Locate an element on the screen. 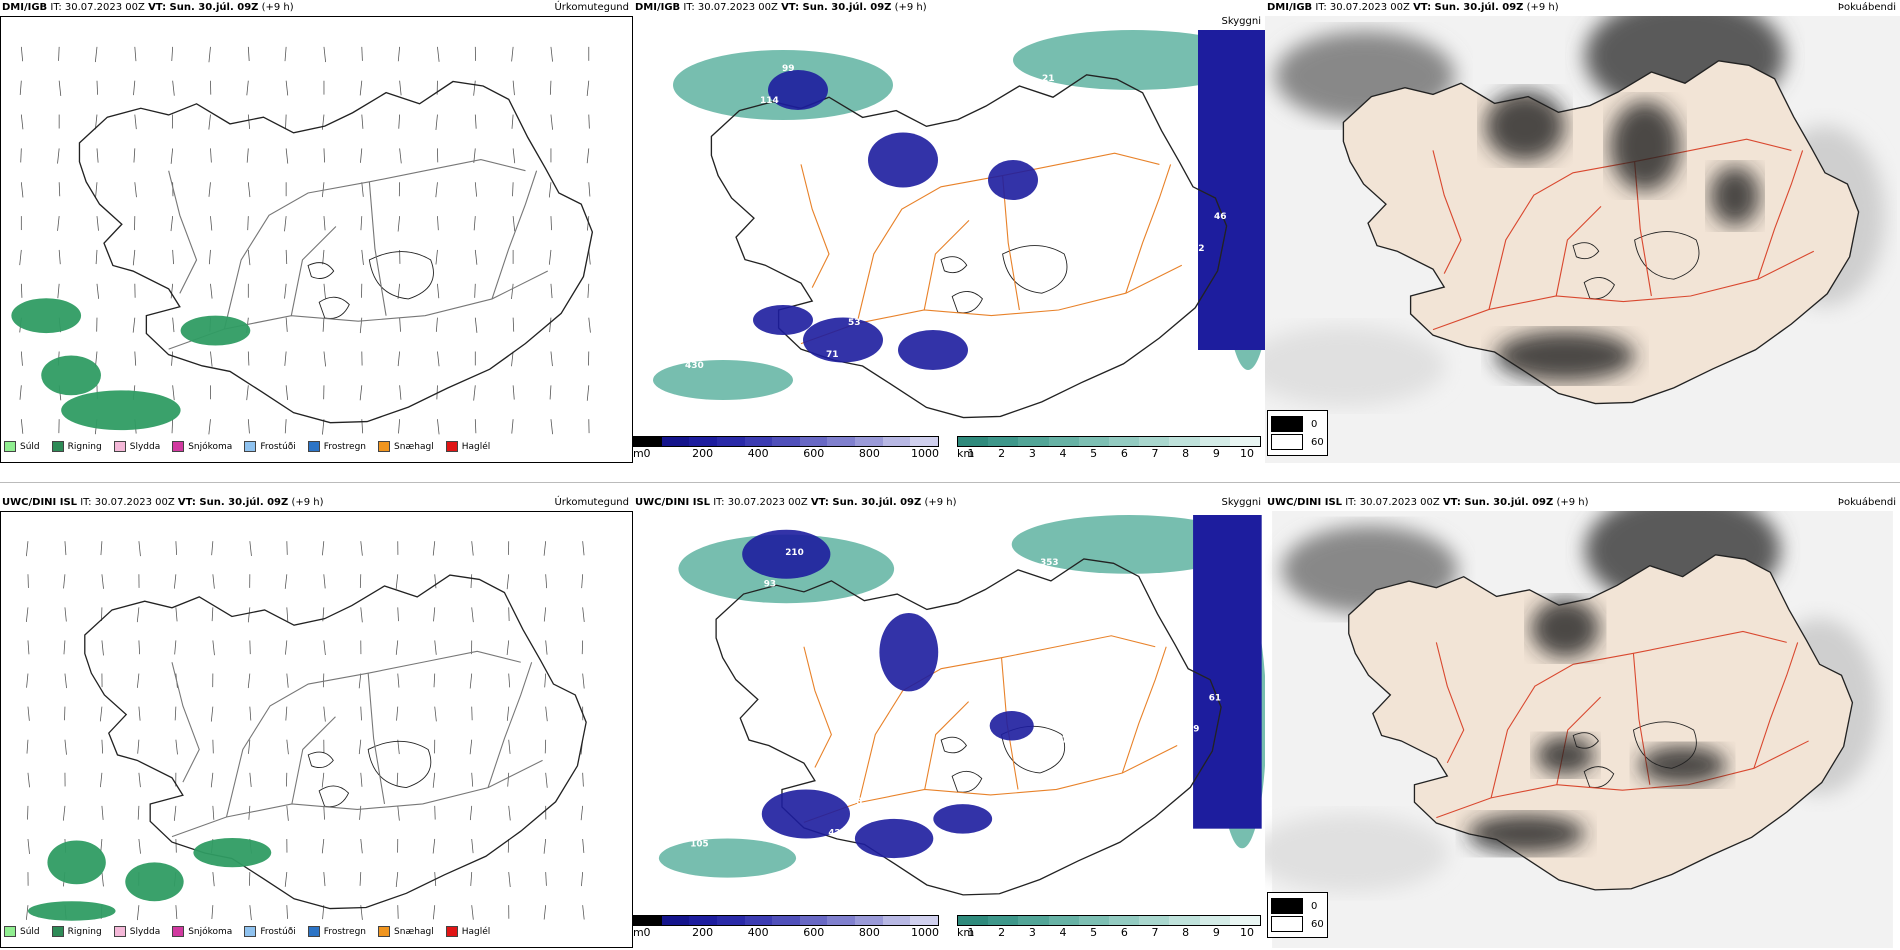  colorbar-tick-label: 5 is located at coordinates (1094, 932).